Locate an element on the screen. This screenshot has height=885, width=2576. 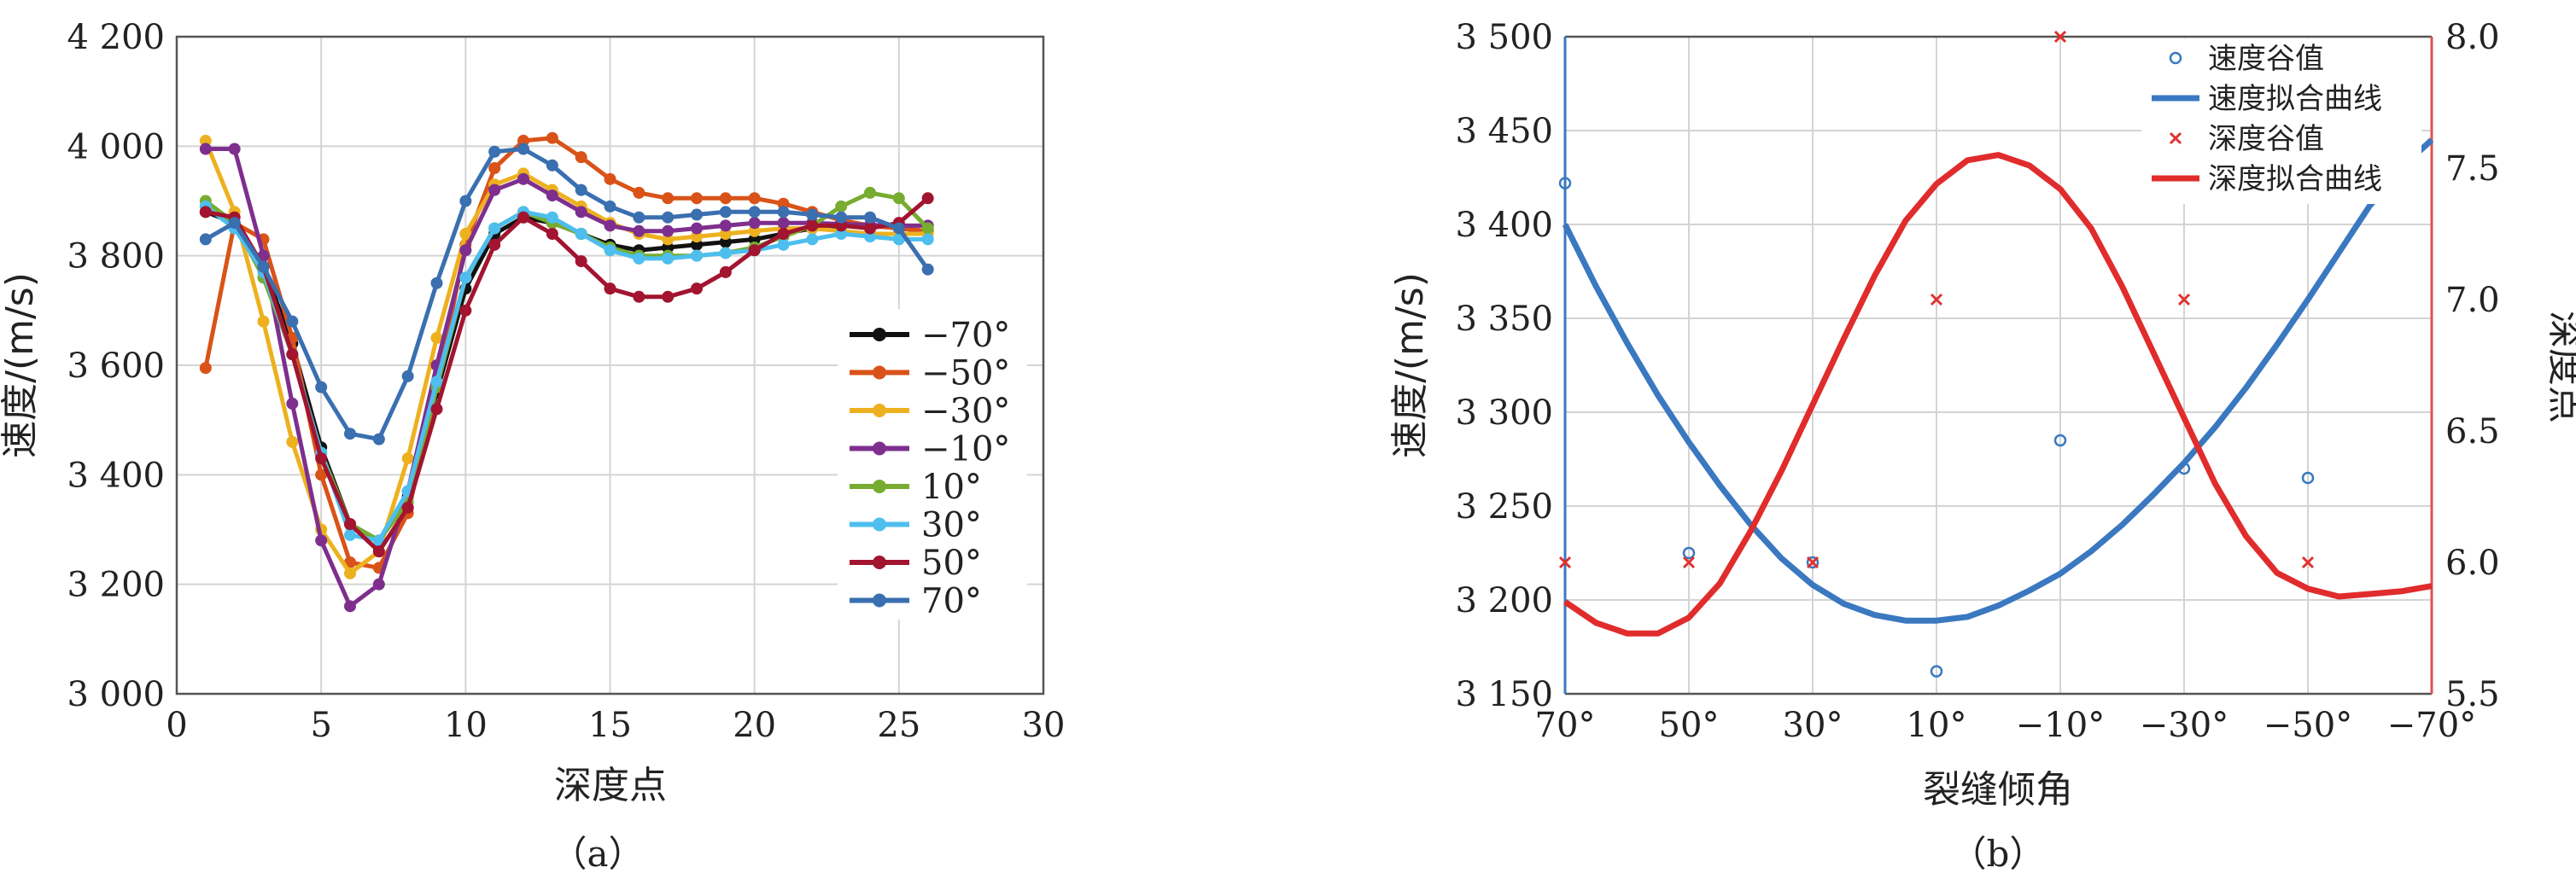
x-tick-label-b: 30° is located at coordinates (1813, 726).